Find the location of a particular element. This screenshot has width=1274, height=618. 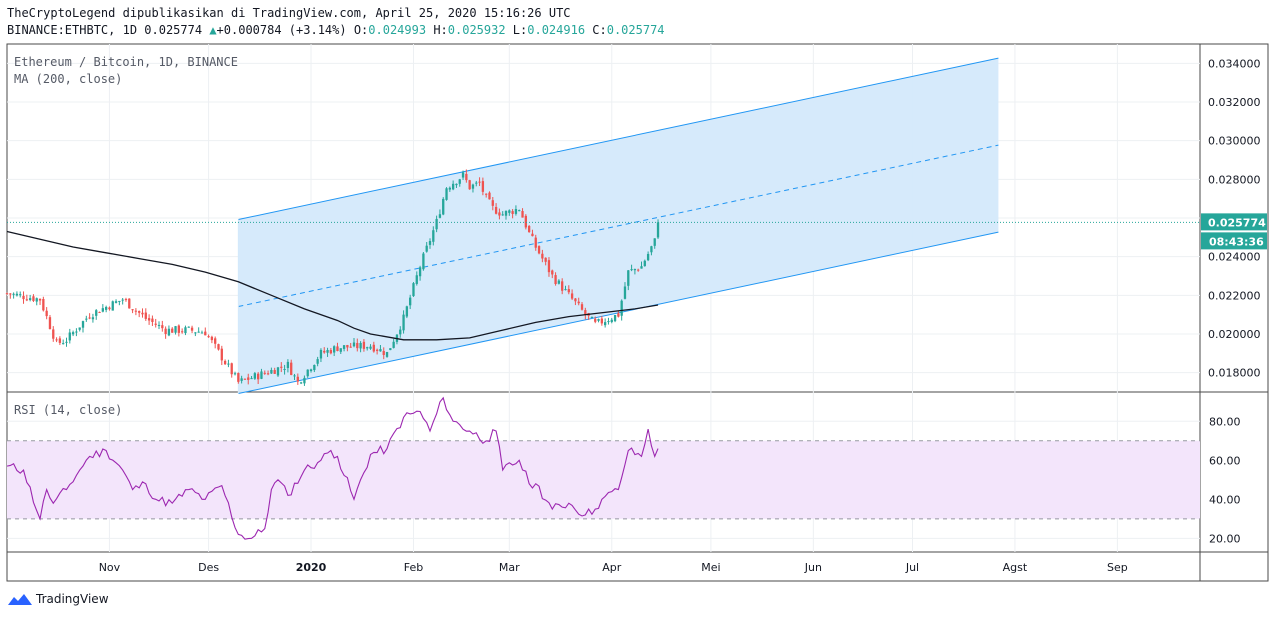

time-tick-label: Sep is located at coordinates (1117, 567).